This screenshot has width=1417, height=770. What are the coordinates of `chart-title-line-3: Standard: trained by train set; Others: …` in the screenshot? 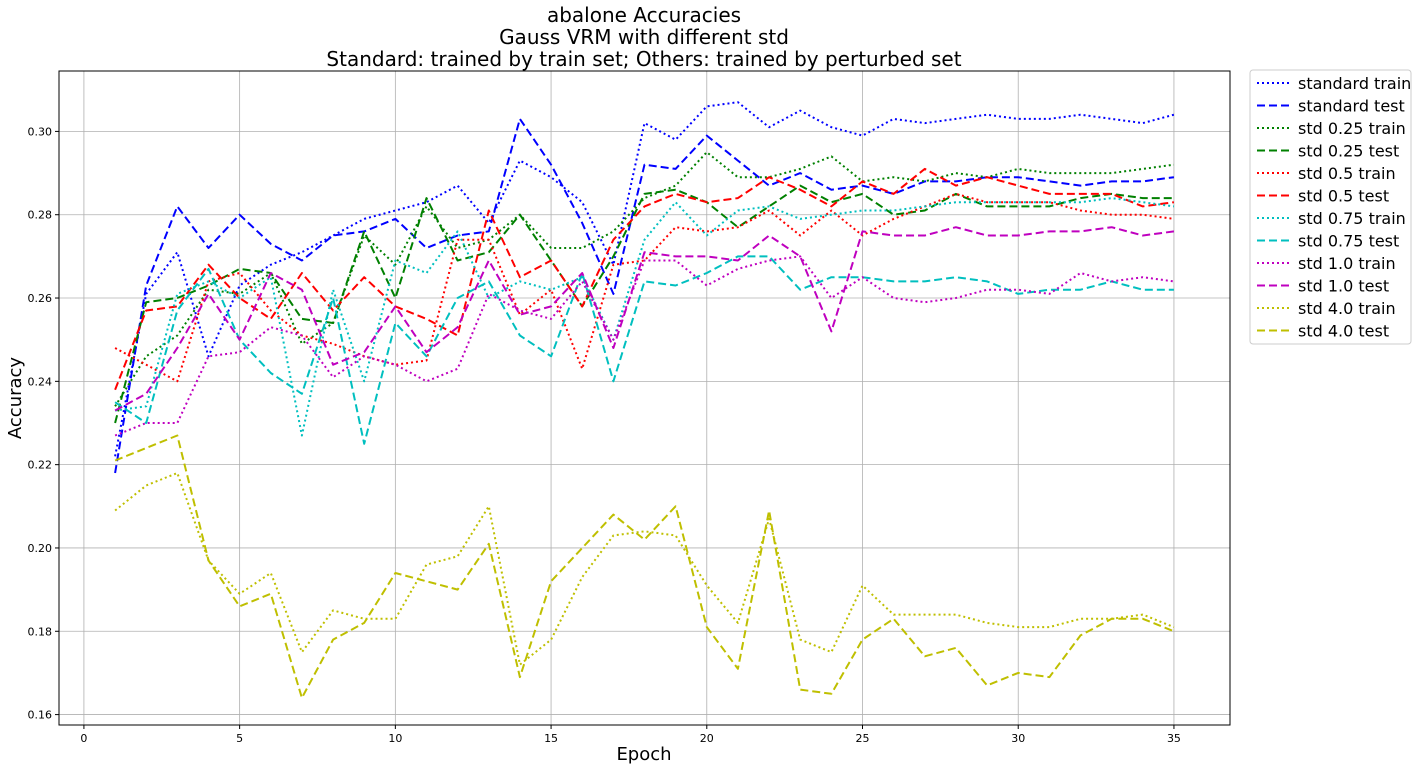 It's located at (643, 59).